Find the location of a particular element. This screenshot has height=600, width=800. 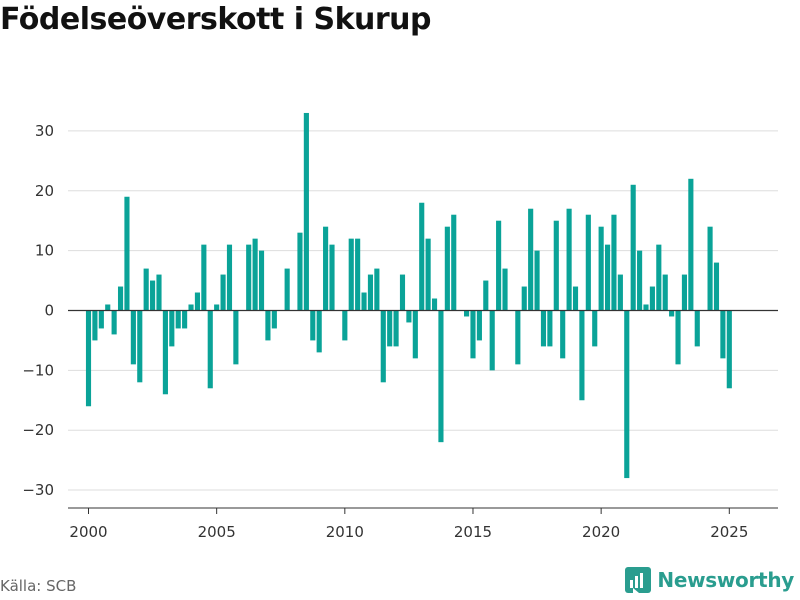

bar-chart-logo-icon is located at coordinates (638, 580).